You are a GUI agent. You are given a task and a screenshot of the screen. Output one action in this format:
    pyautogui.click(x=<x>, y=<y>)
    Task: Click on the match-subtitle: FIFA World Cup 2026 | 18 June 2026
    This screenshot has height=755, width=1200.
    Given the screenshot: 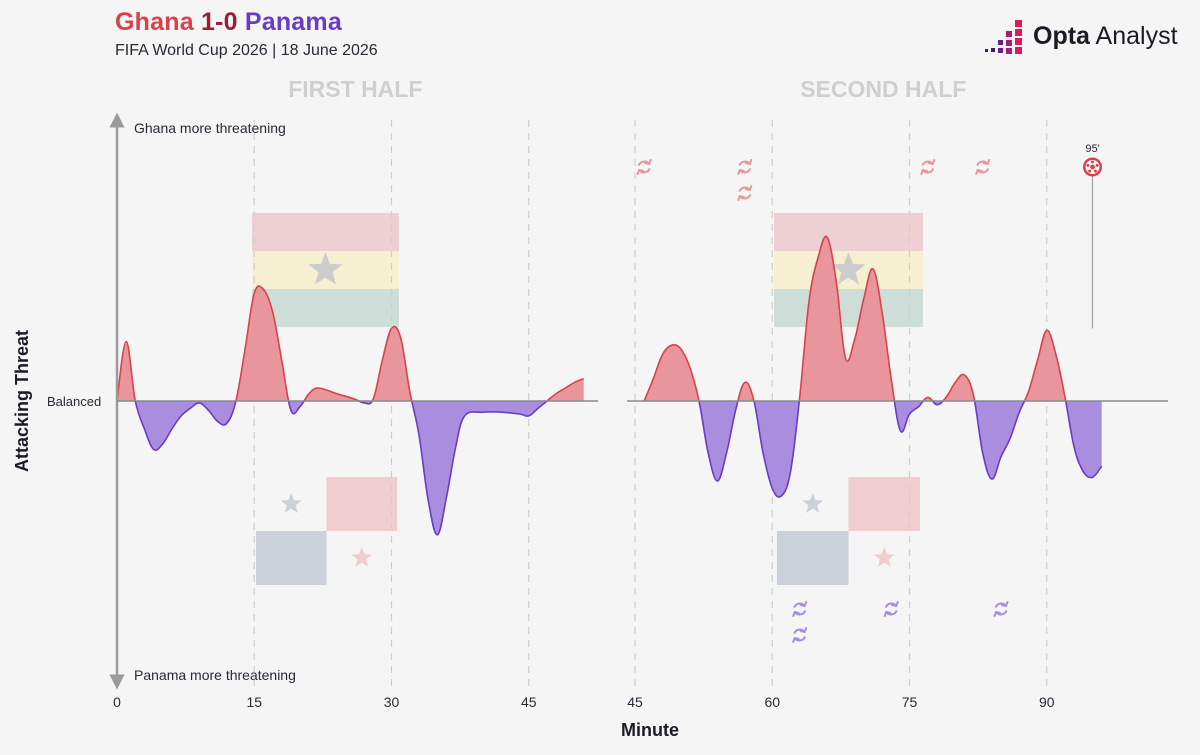 What is the action you would take?
    pyautogui.click(x=246, y=50)
    